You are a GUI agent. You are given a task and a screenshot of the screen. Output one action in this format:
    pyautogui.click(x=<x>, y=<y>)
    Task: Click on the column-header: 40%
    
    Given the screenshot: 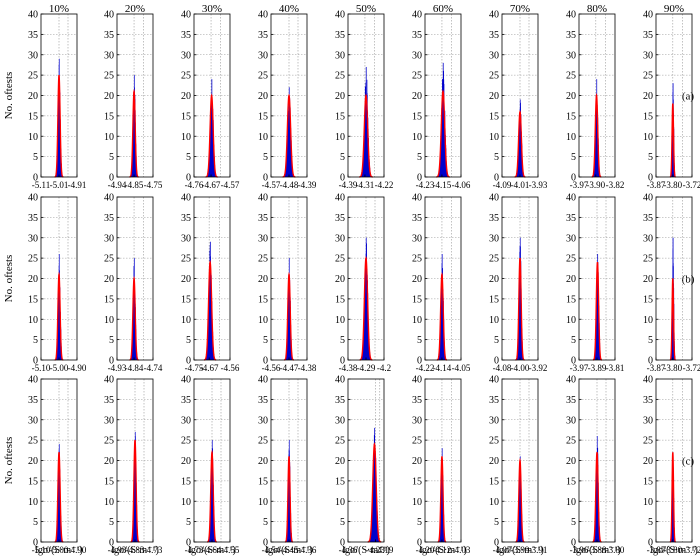 What is the action you would take?
    pyautogui.click(x=289, y=9)
    